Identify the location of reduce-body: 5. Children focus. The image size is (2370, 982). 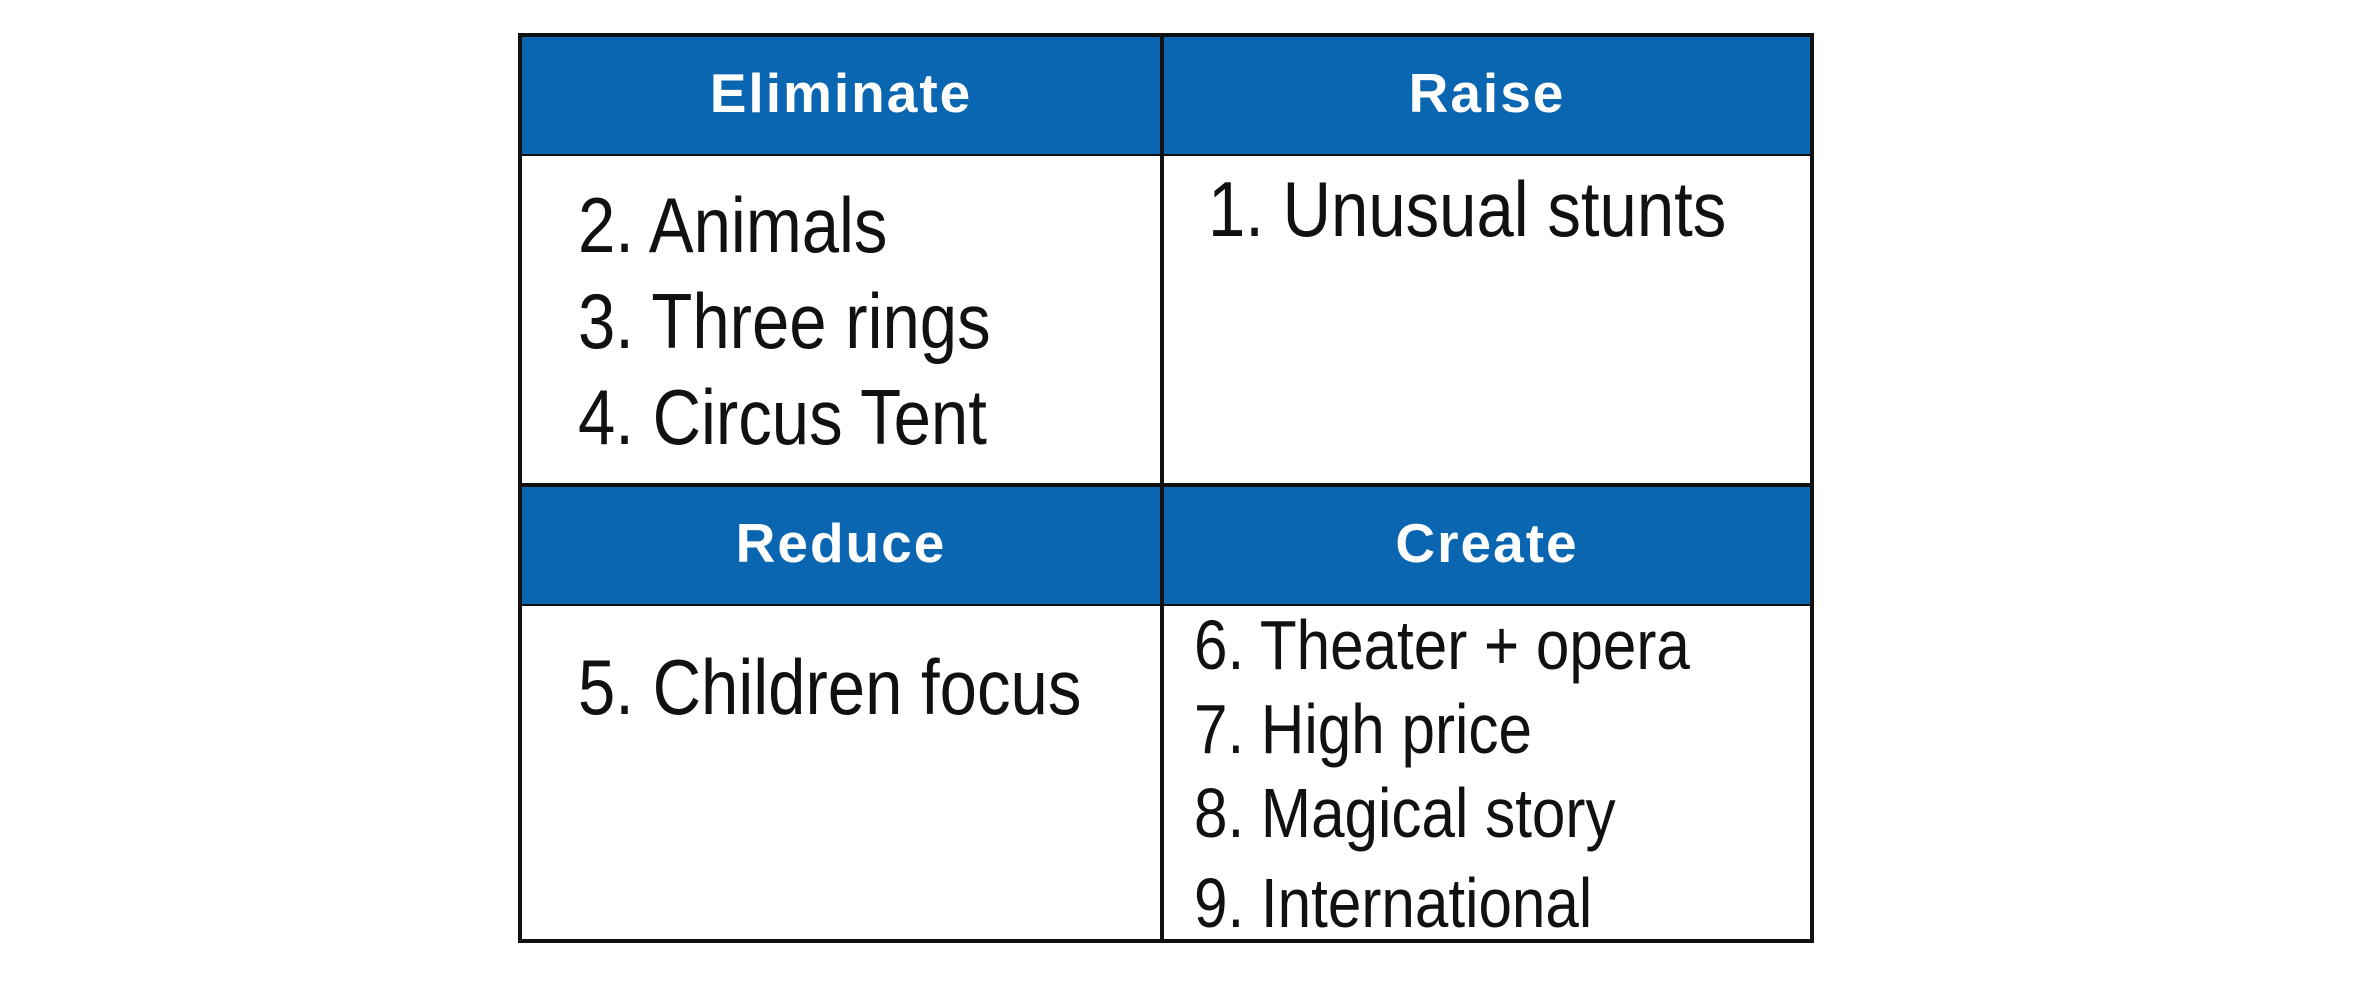
(843, 772).